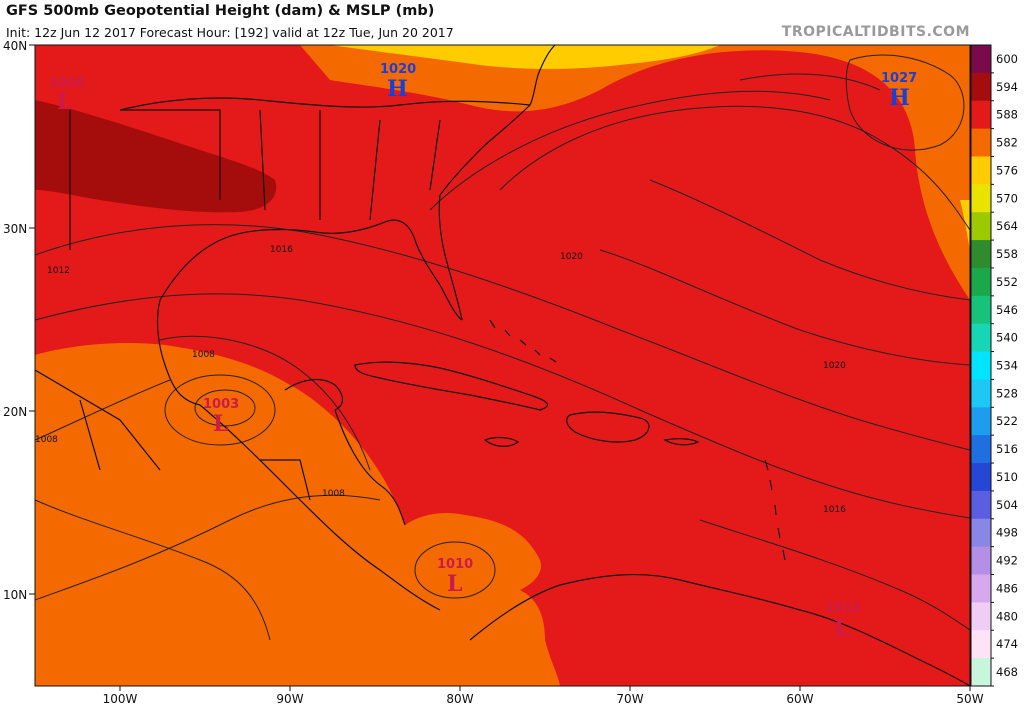 The width and height of the screenshot is (1024, 706). I want to click on colorbar-label: 522, so click(1007, 421).